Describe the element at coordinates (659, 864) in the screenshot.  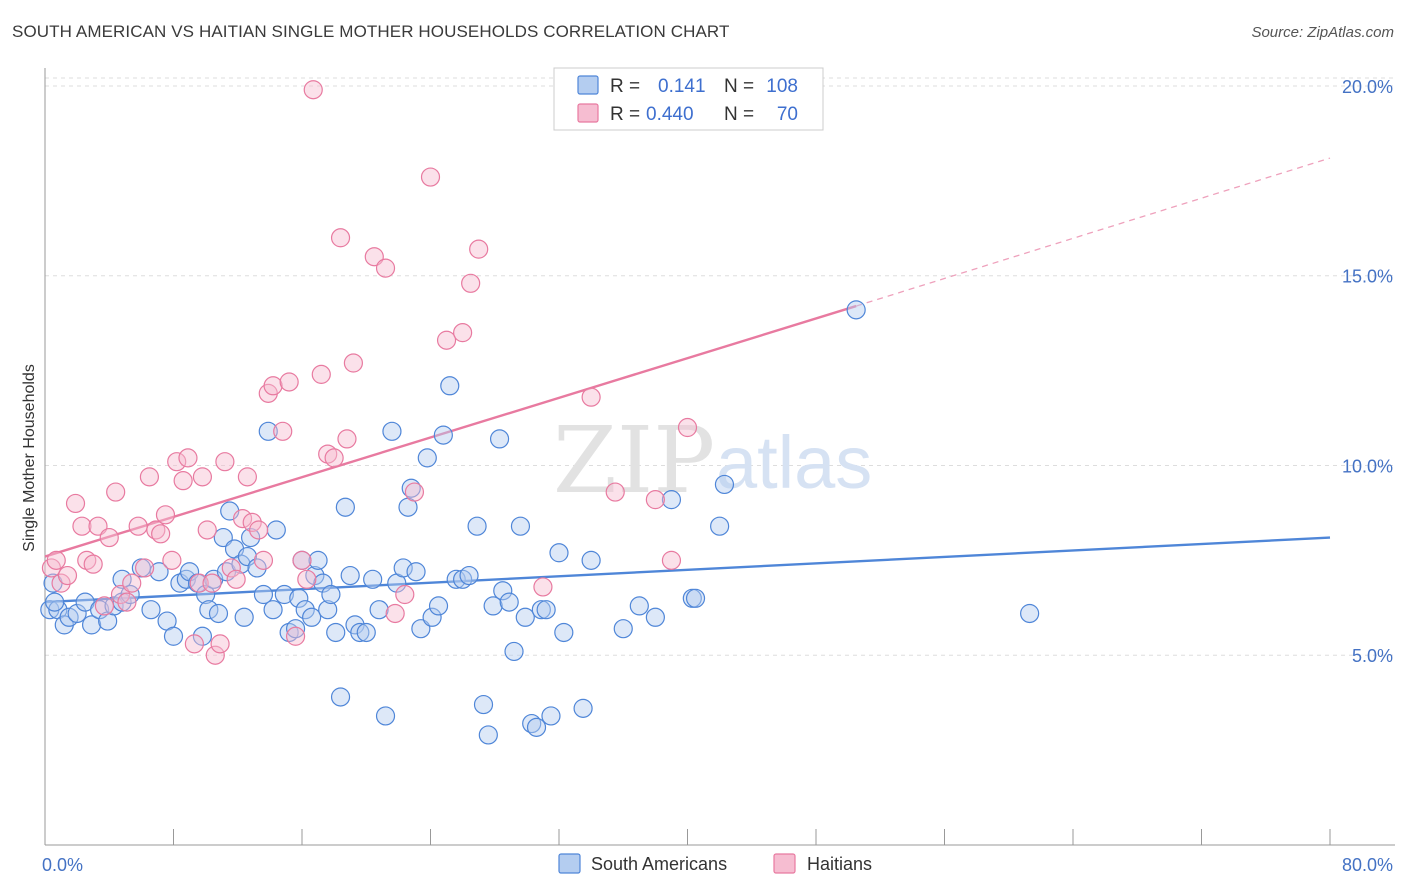
I see `bottom-legend-label-south-americans: South Americans` at that location.